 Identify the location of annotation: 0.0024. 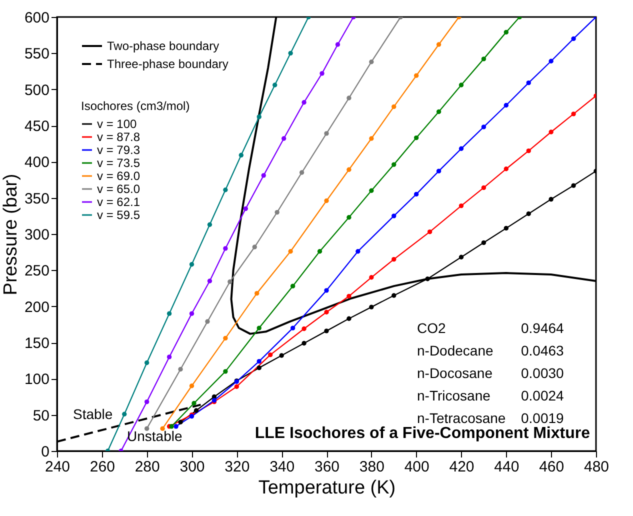
(542, 396).